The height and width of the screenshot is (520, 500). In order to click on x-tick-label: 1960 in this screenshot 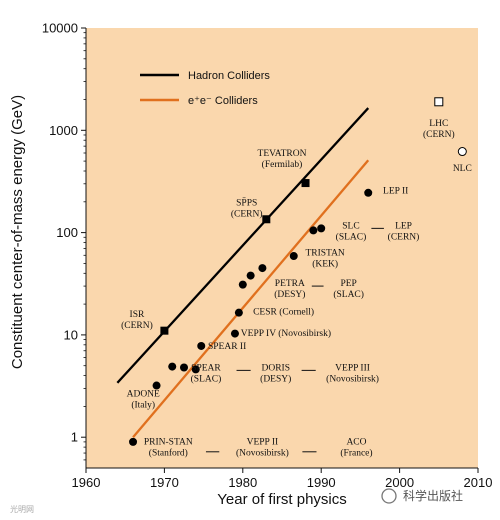, I will do `click(86, 482)`.